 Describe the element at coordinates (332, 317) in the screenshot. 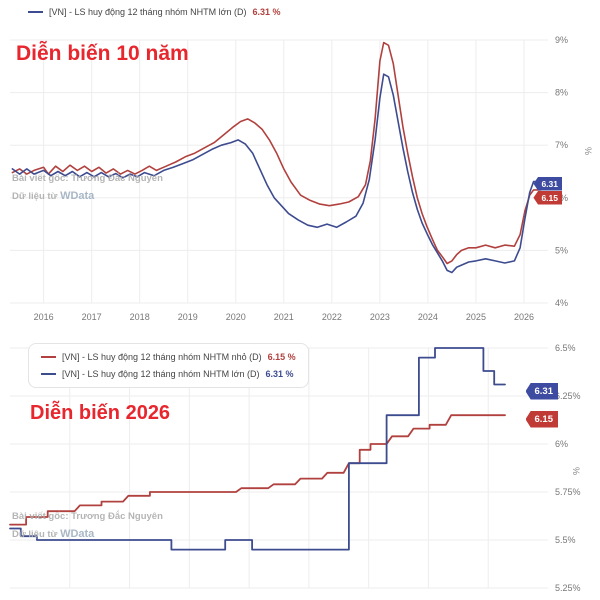

I see `svg-text: 2022` at that location.